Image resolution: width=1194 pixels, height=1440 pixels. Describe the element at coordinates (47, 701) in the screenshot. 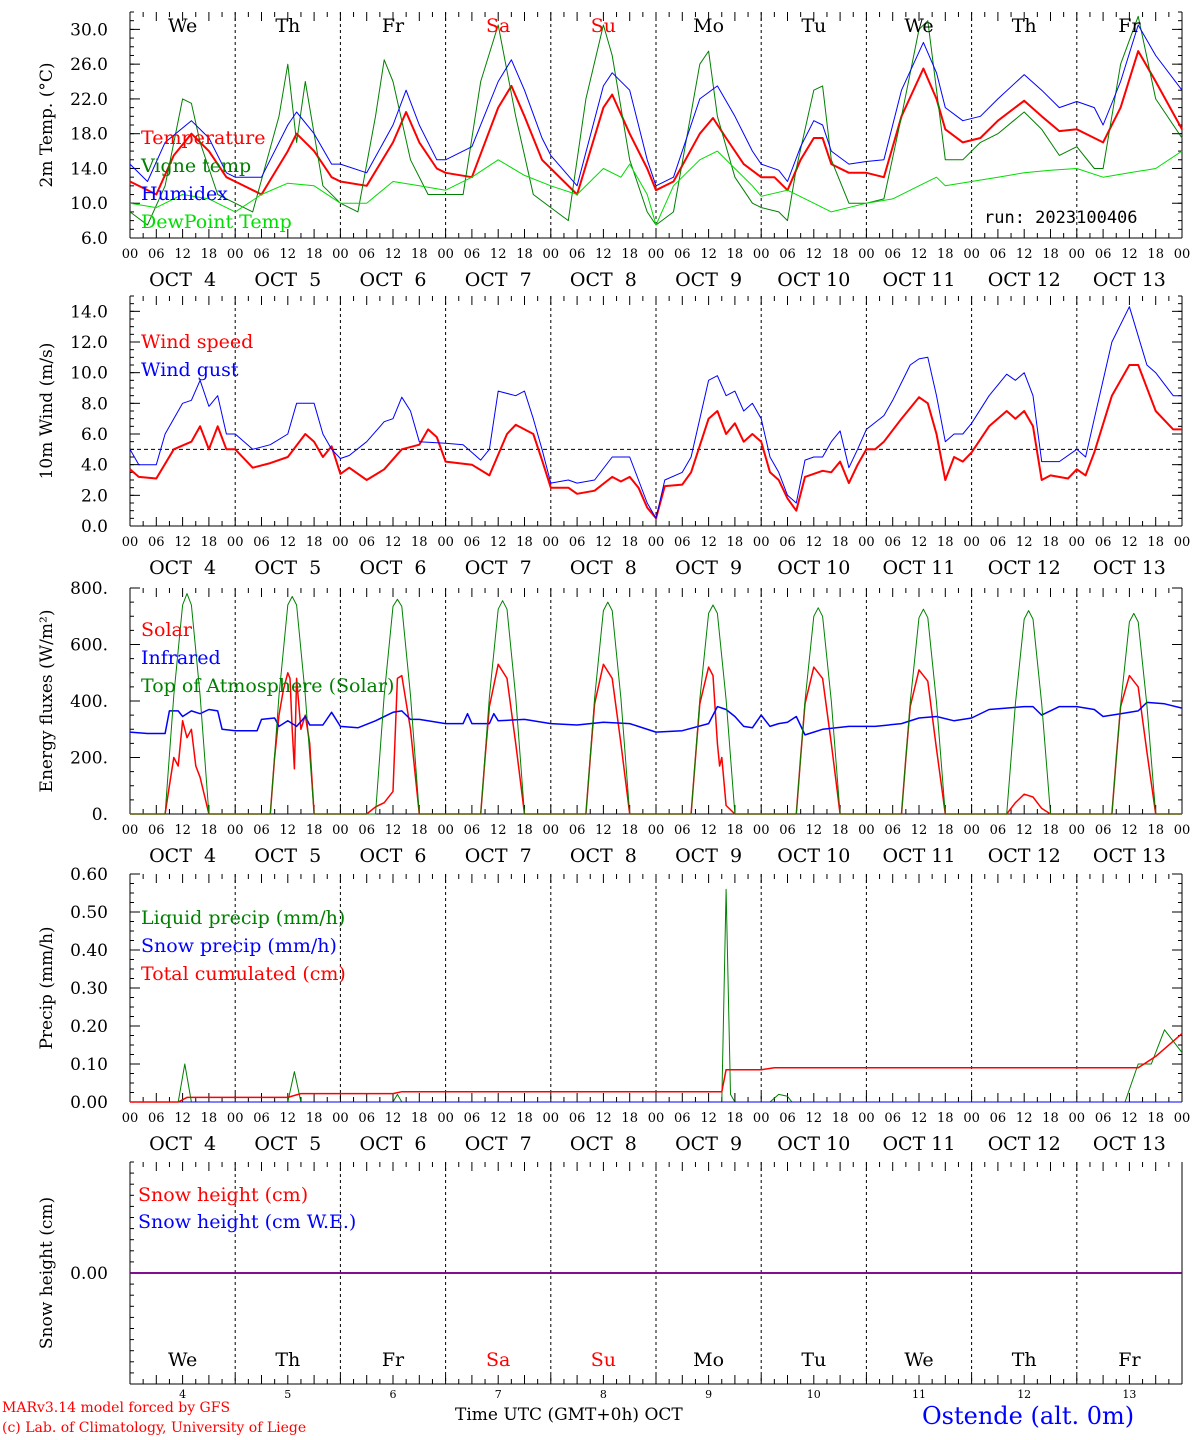

I see `y-axis-label: Energy fluxes (W/m²)` at that location.